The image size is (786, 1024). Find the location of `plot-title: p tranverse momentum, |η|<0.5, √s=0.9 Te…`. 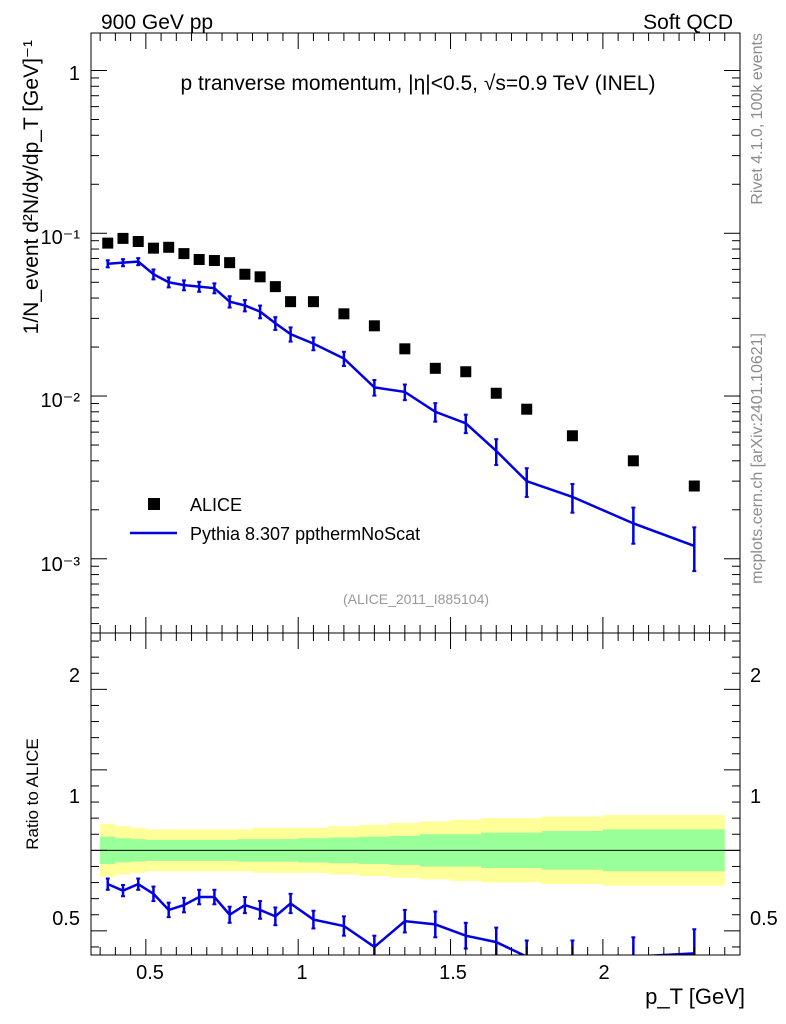

plot-title: p tranverse momentum, |η|<0.5, √s=0.9 Te… is located at coordinates (418, 83).